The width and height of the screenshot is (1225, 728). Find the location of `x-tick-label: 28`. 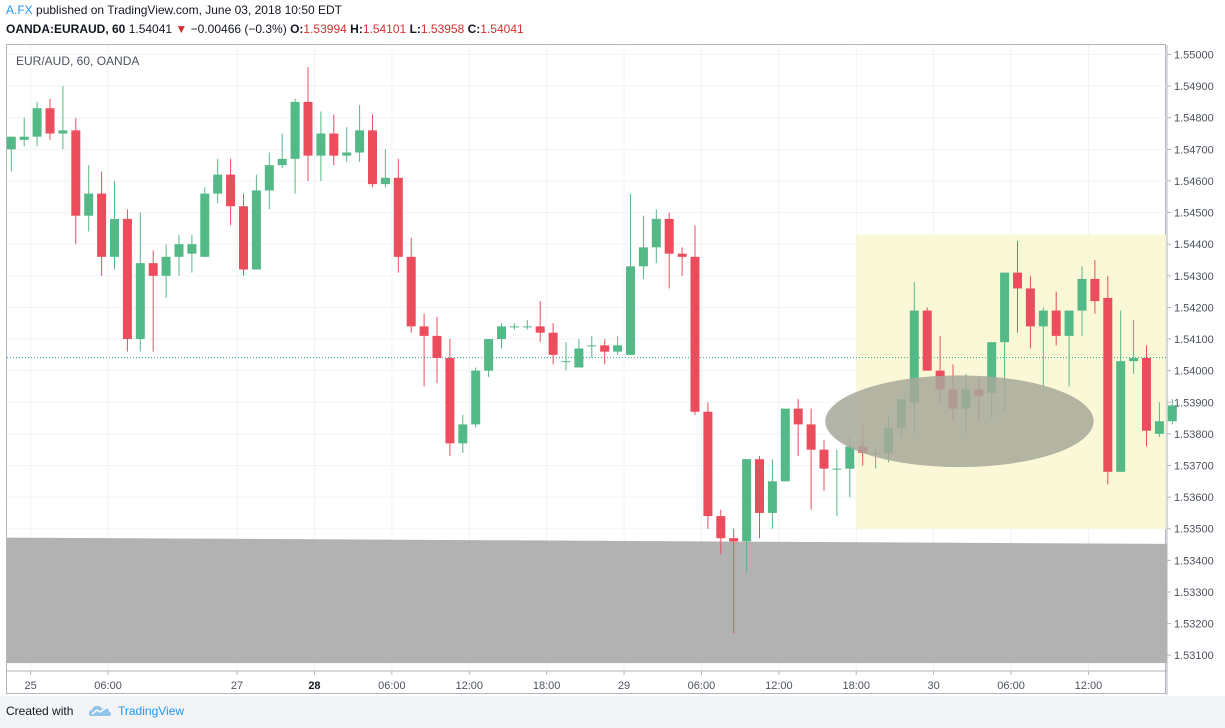

x-tick-label: 28 is located at coordinates (314, 686).